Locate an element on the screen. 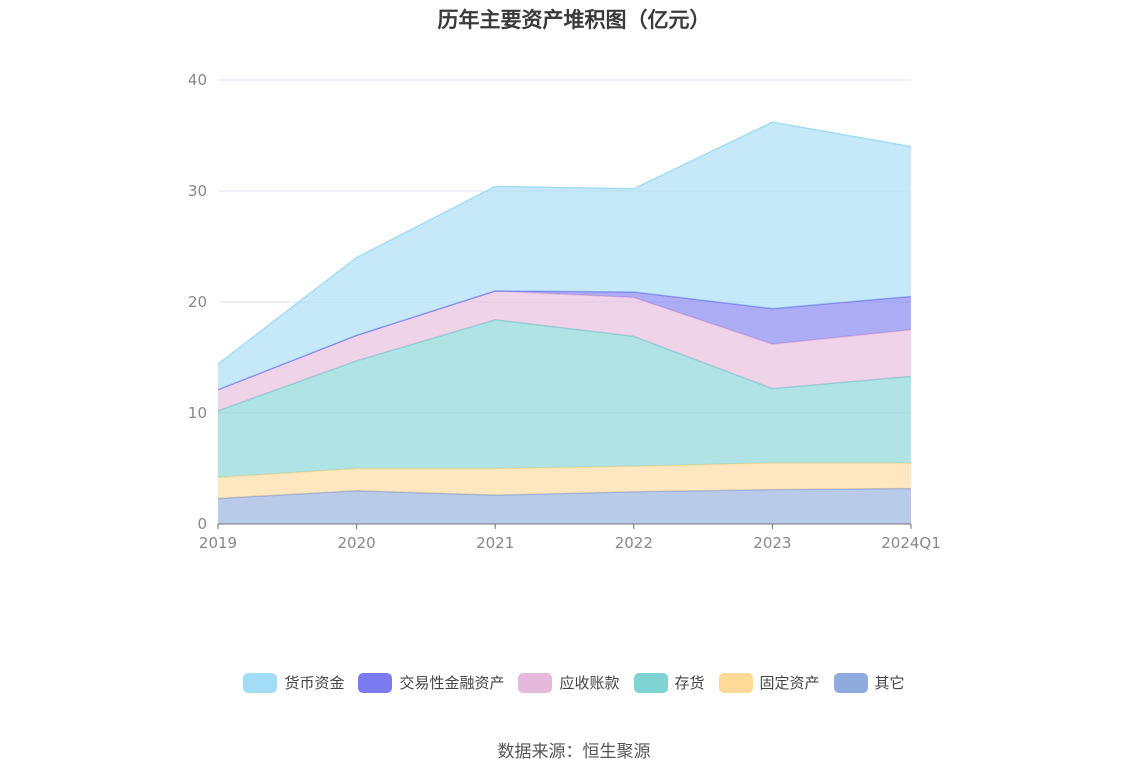 The width and height of the screenshot is (1148, 776). legend-label: 固定资产 is located at coordinates (789, 683).